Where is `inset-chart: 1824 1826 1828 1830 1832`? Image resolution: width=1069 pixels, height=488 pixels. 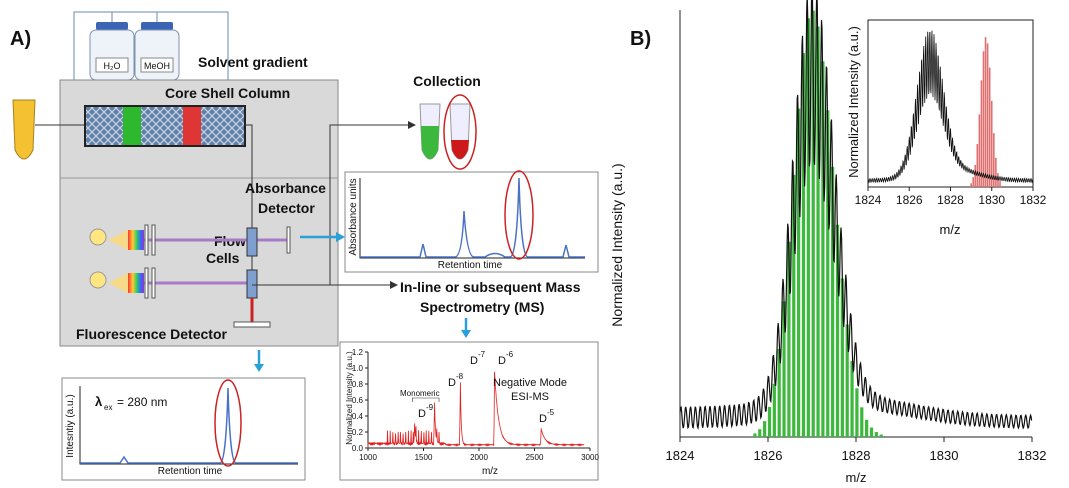 inset-chart: 1824 1826 1828 1830 1832 is located at coordinates (951, 118).